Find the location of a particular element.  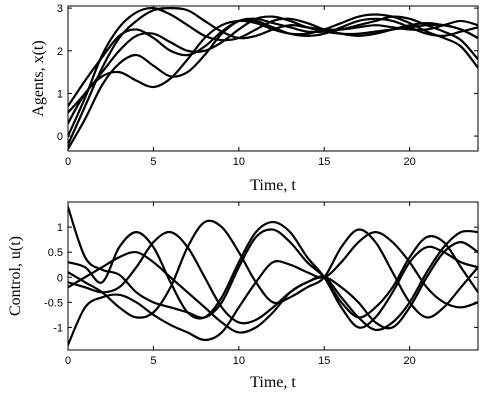

y-tick-label: -1 is located at coordinates (58, 328).